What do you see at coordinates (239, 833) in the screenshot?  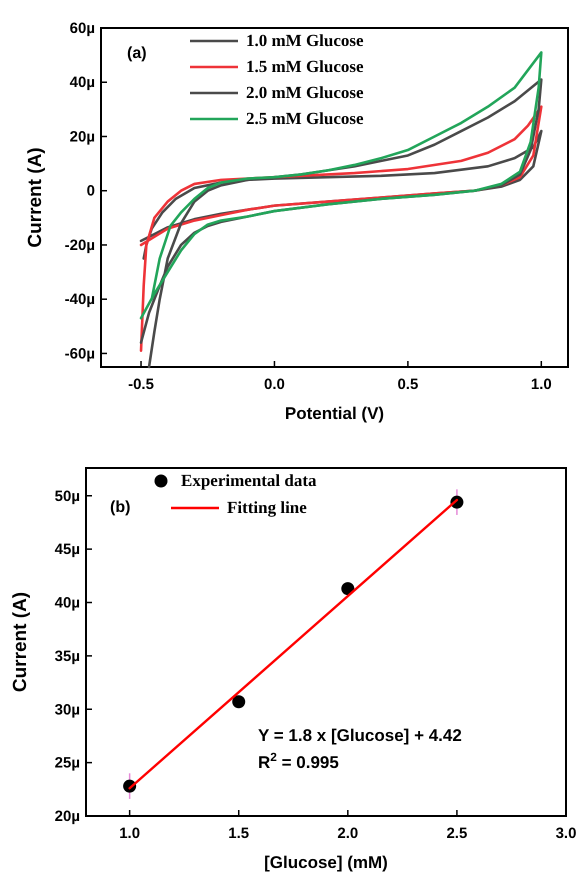 I see `x-tick-label: 1.5` at bounding box center [239, 833].